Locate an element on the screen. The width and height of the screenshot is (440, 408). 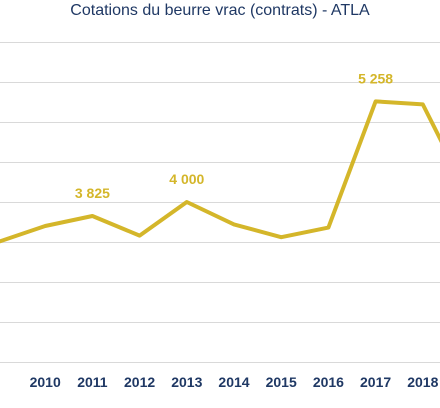
x-tick-label: 2017 is located at coordinates (375, 382).